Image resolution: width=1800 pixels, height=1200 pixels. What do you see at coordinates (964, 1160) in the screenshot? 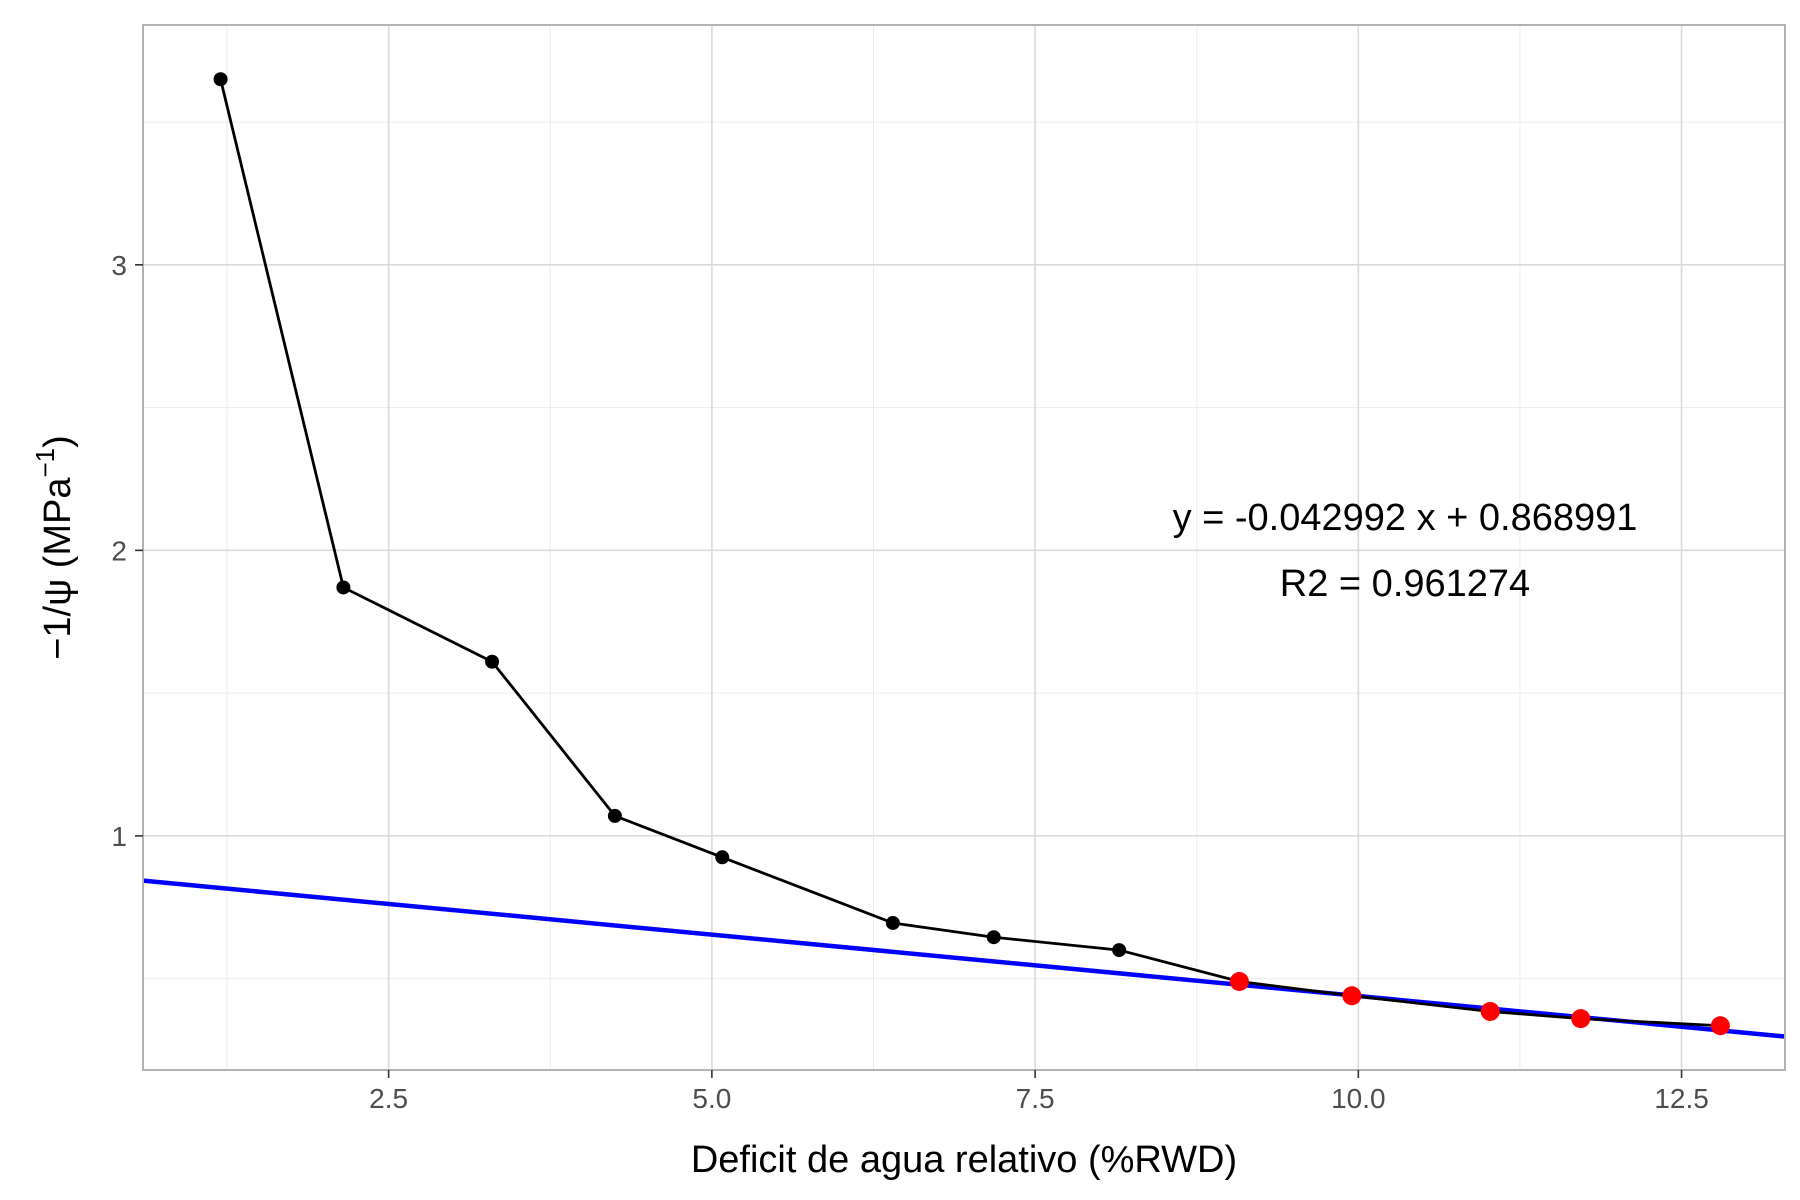
I see `x-axis-title: Deficit de agua relativo (%RWD)` at bounding box center [964, 1160].